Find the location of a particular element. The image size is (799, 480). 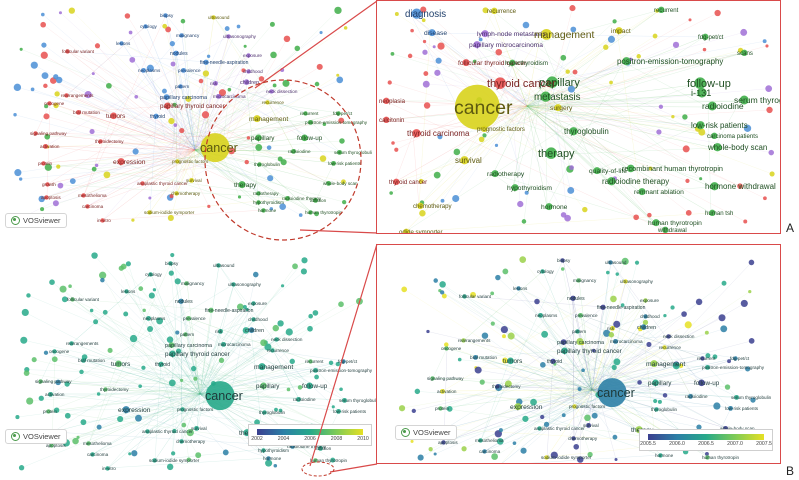

network-term-label: exposure is located at coordinates (649, 300).